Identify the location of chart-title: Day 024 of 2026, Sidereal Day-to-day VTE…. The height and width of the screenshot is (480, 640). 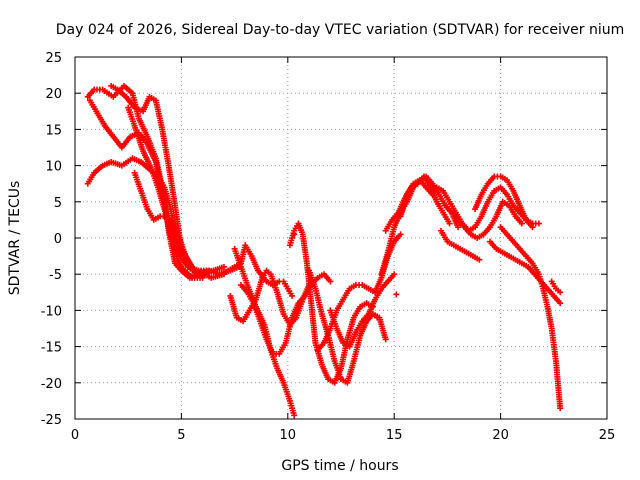
(340, 30).